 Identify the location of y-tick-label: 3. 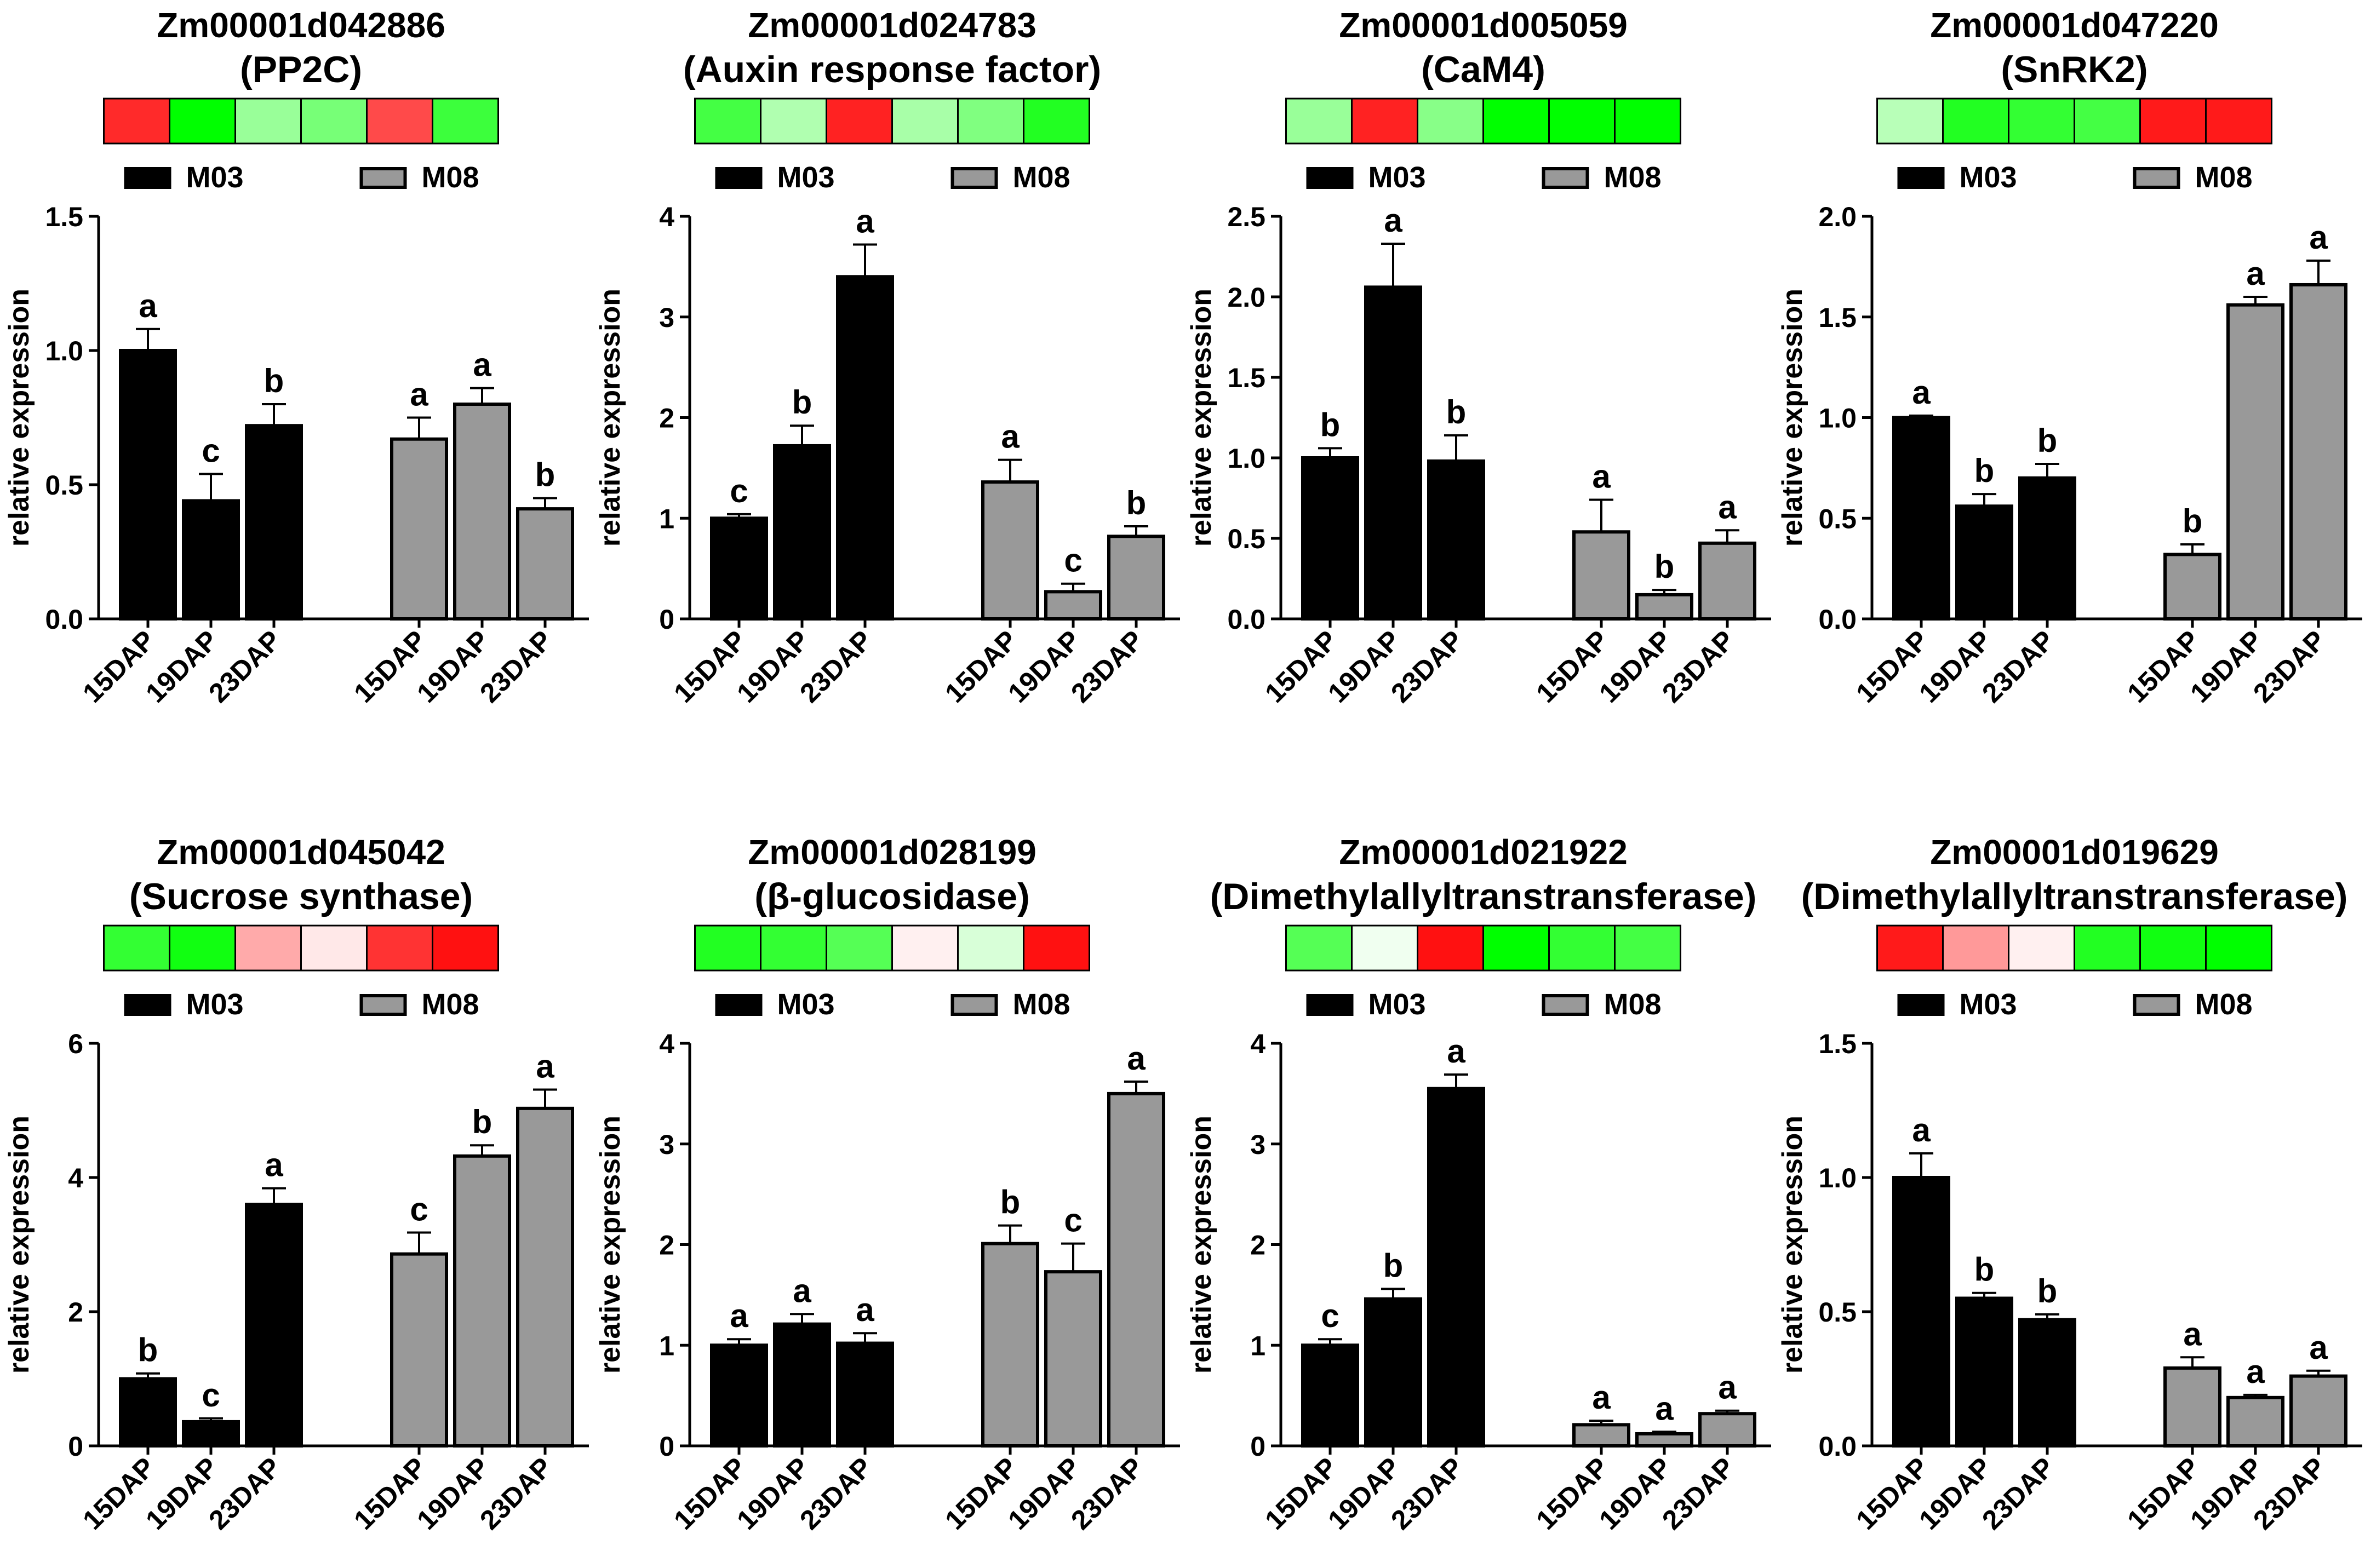
(1258, 1144).